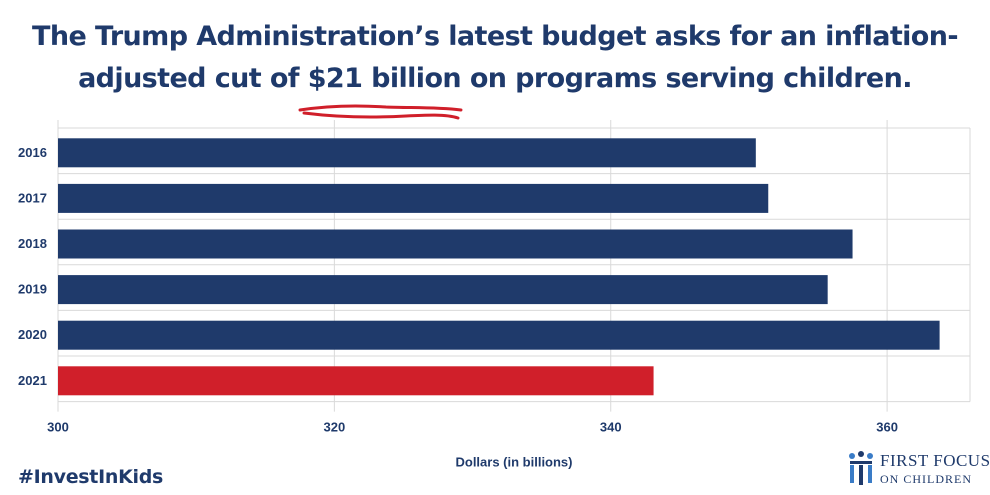 The image size is (990, 495). Describe the element at coordinates (32, 243) in the screenshot. I see `category-label-2018: 2018` at that location.